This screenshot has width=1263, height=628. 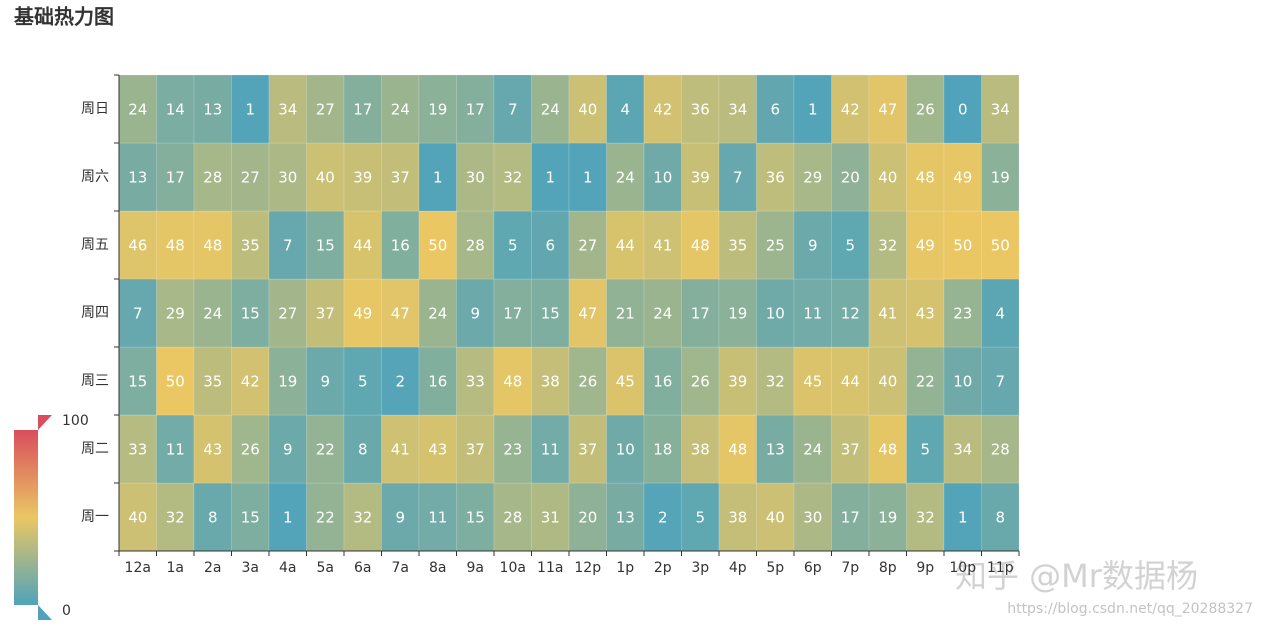 I want to click on x-tick-label: 10a, so click(x=513, y=568).